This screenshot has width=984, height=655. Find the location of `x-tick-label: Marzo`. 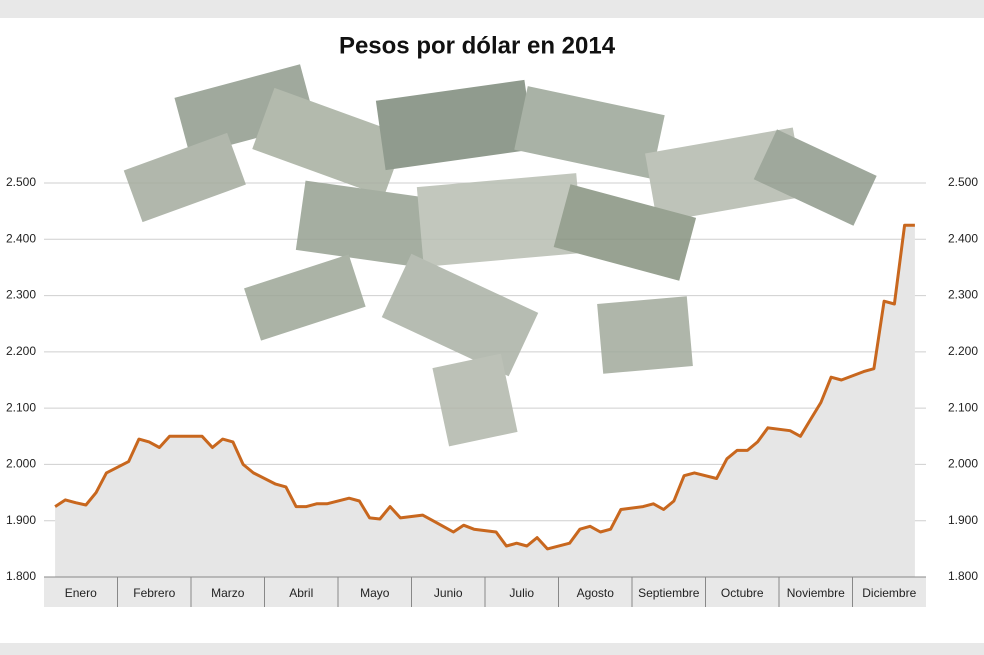

x-tick-label: Marzo is located at coordinates (228, 593).